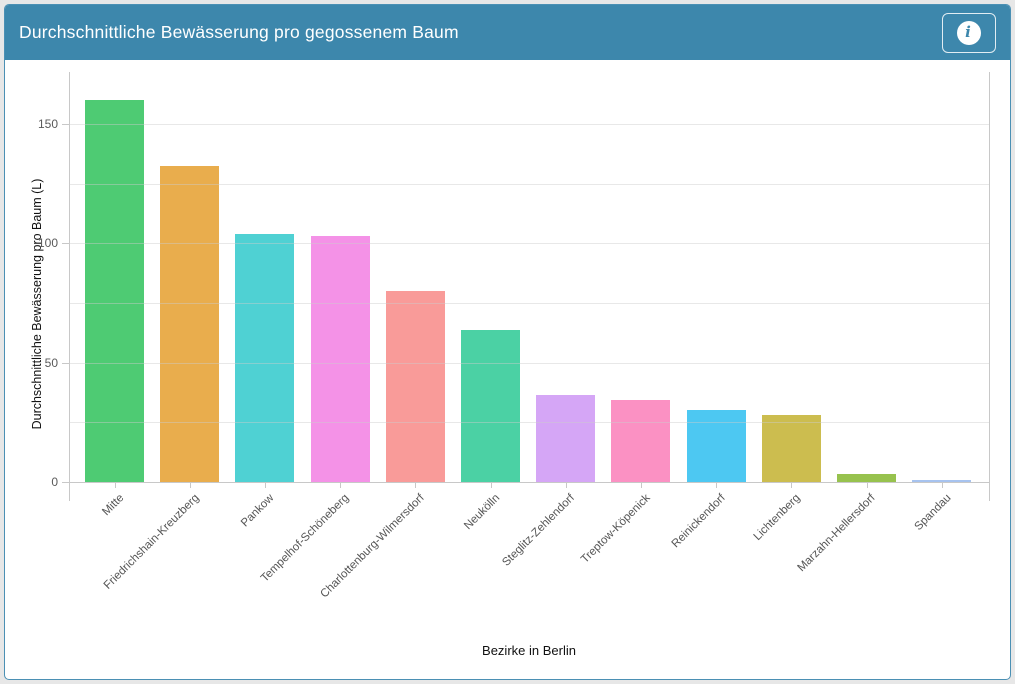 The image size is (1015, 684). What do you see at coordinates (836, 533) in the screenshot?
I see `x-tick-label-marzahn-hellersdorf: Marzahn-Hellersdorf` at bounding box center [836, 533].